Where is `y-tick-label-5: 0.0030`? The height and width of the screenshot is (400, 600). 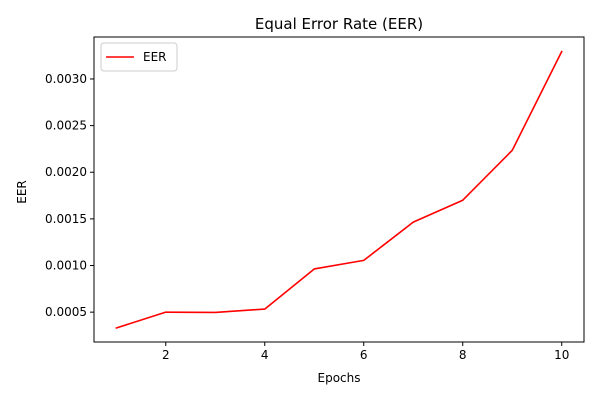
y-tick-label-5: 0.0030 is located at coordinates (66, 79).